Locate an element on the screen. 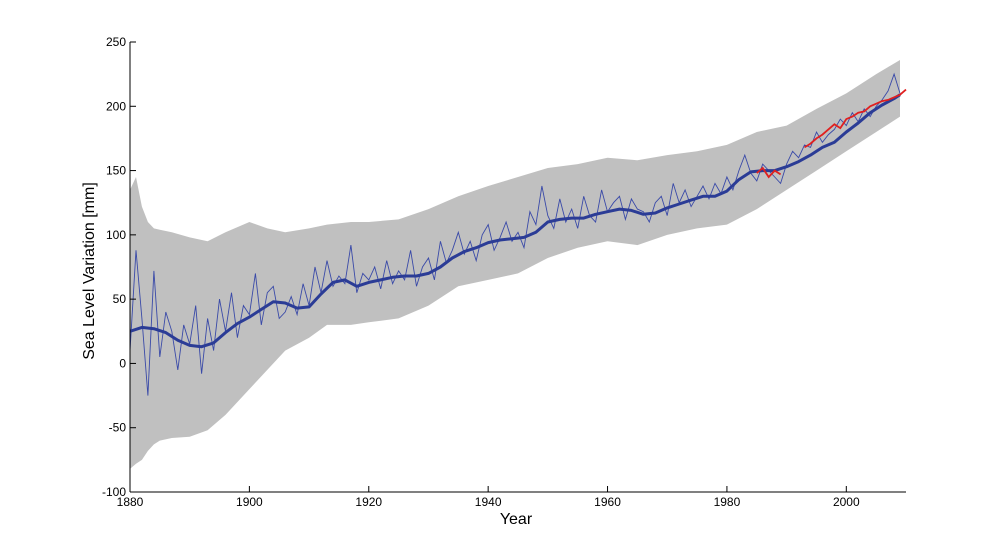 Image resolution: width=1000 pixels, height=554 pixels. y-tick-label: 100 is located at coordinates (116, 235).